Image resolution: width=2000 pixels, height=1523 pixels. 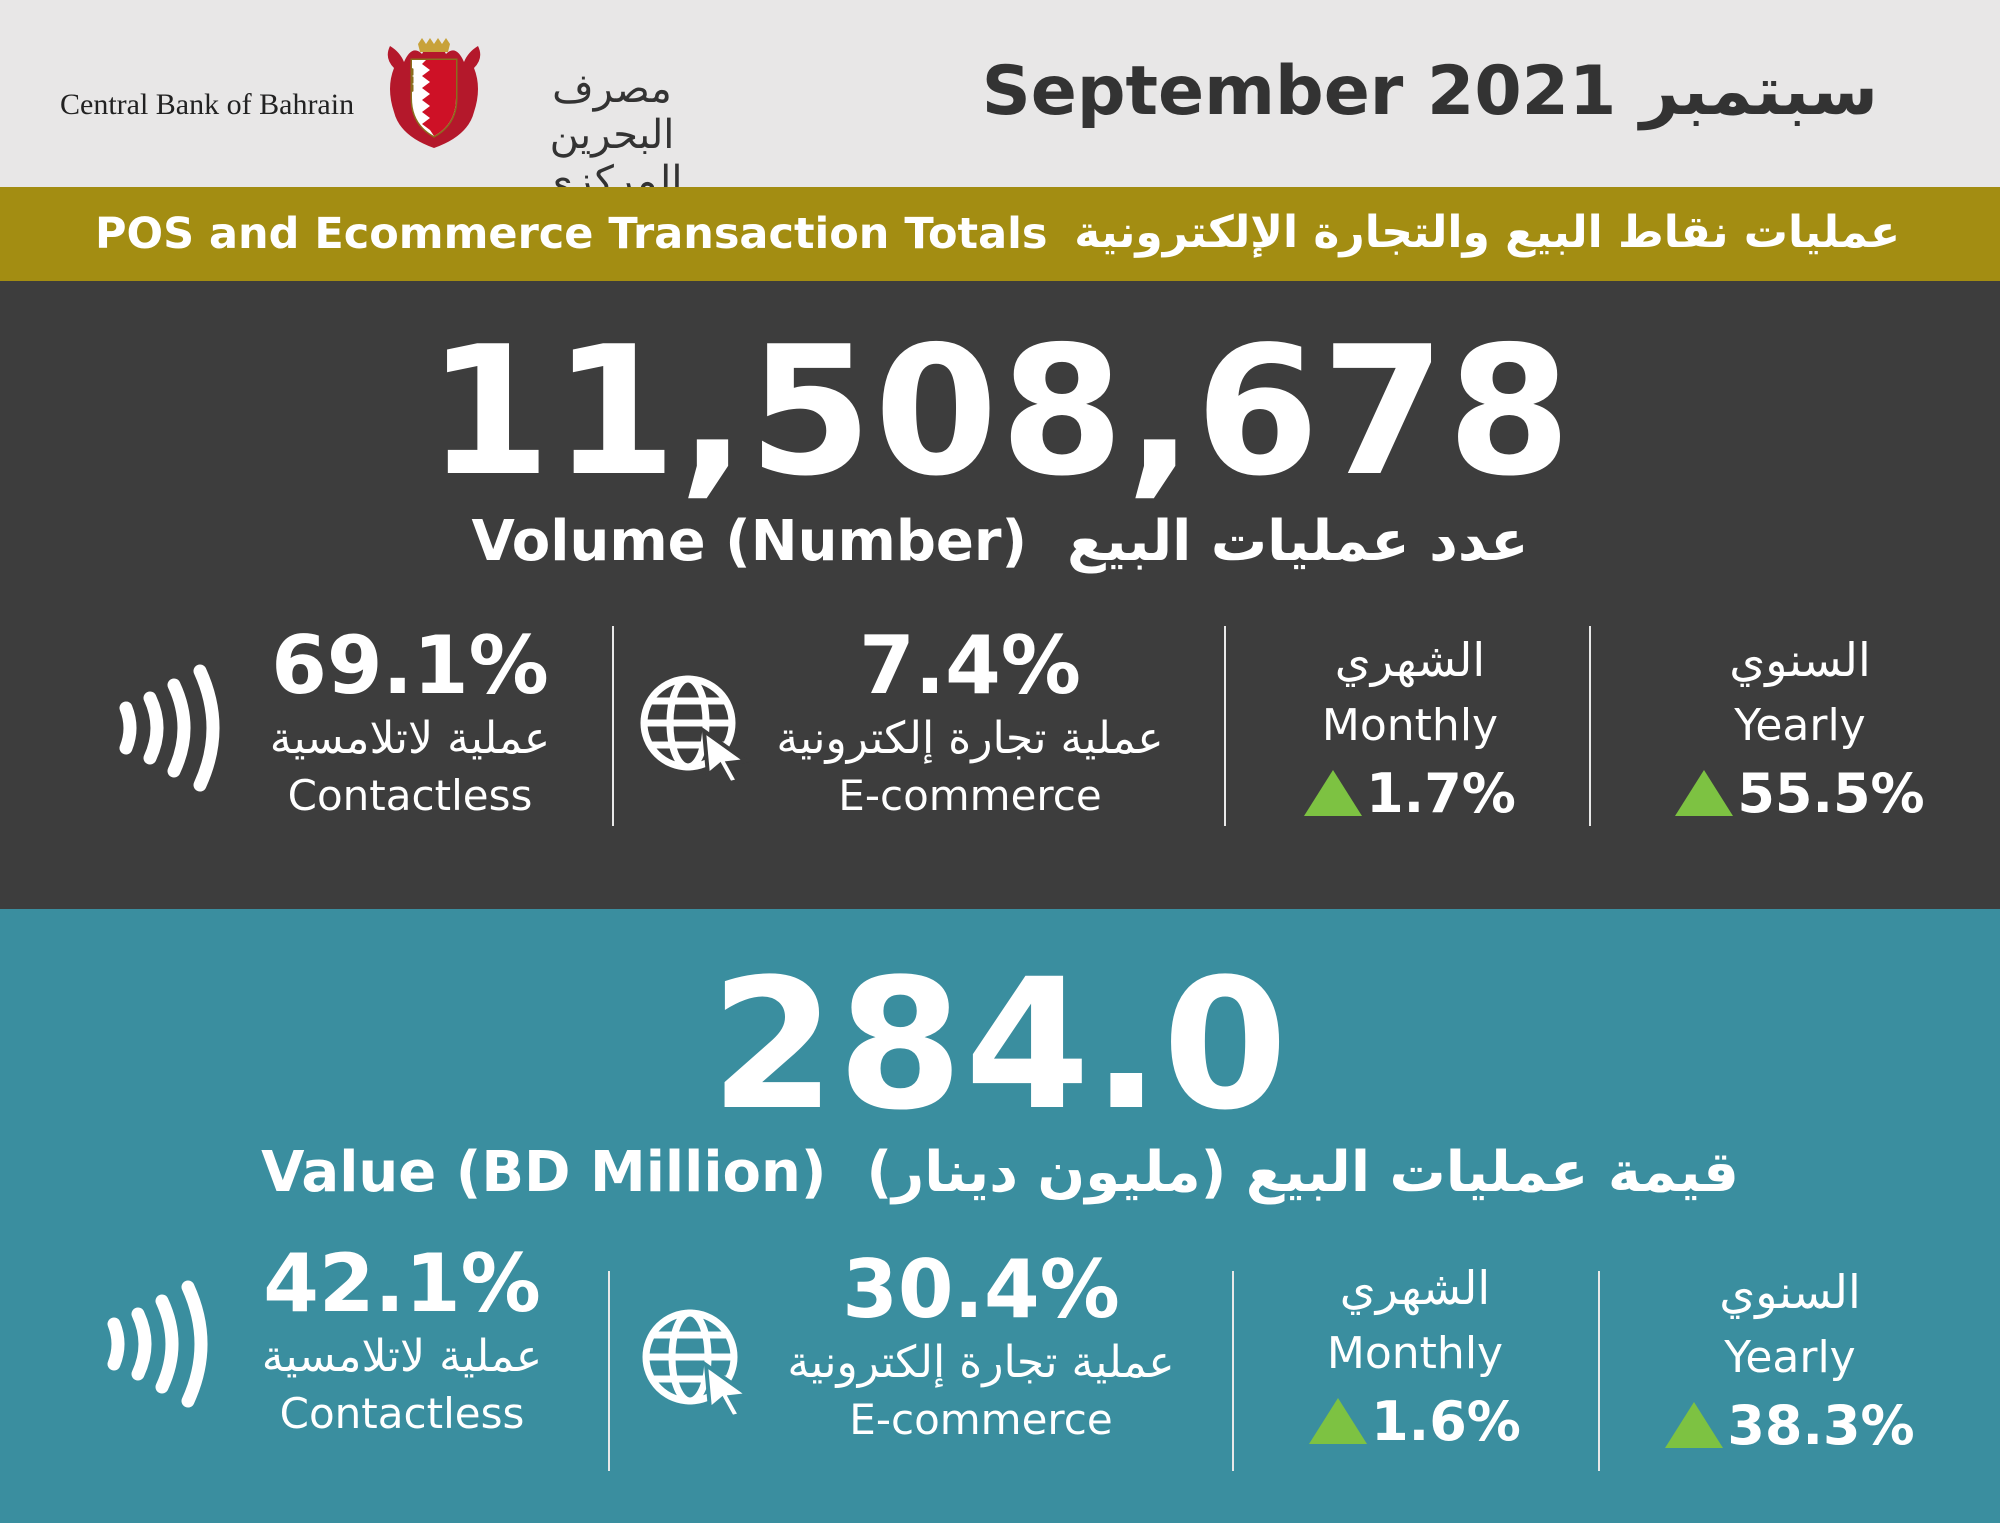 What do you see at coordinates (1487, 232) in the screenshot?
I see `band-title-ar: عمليات نقاط البيع والتجارة الإلكترونية` at bounding box center [1487, 232].